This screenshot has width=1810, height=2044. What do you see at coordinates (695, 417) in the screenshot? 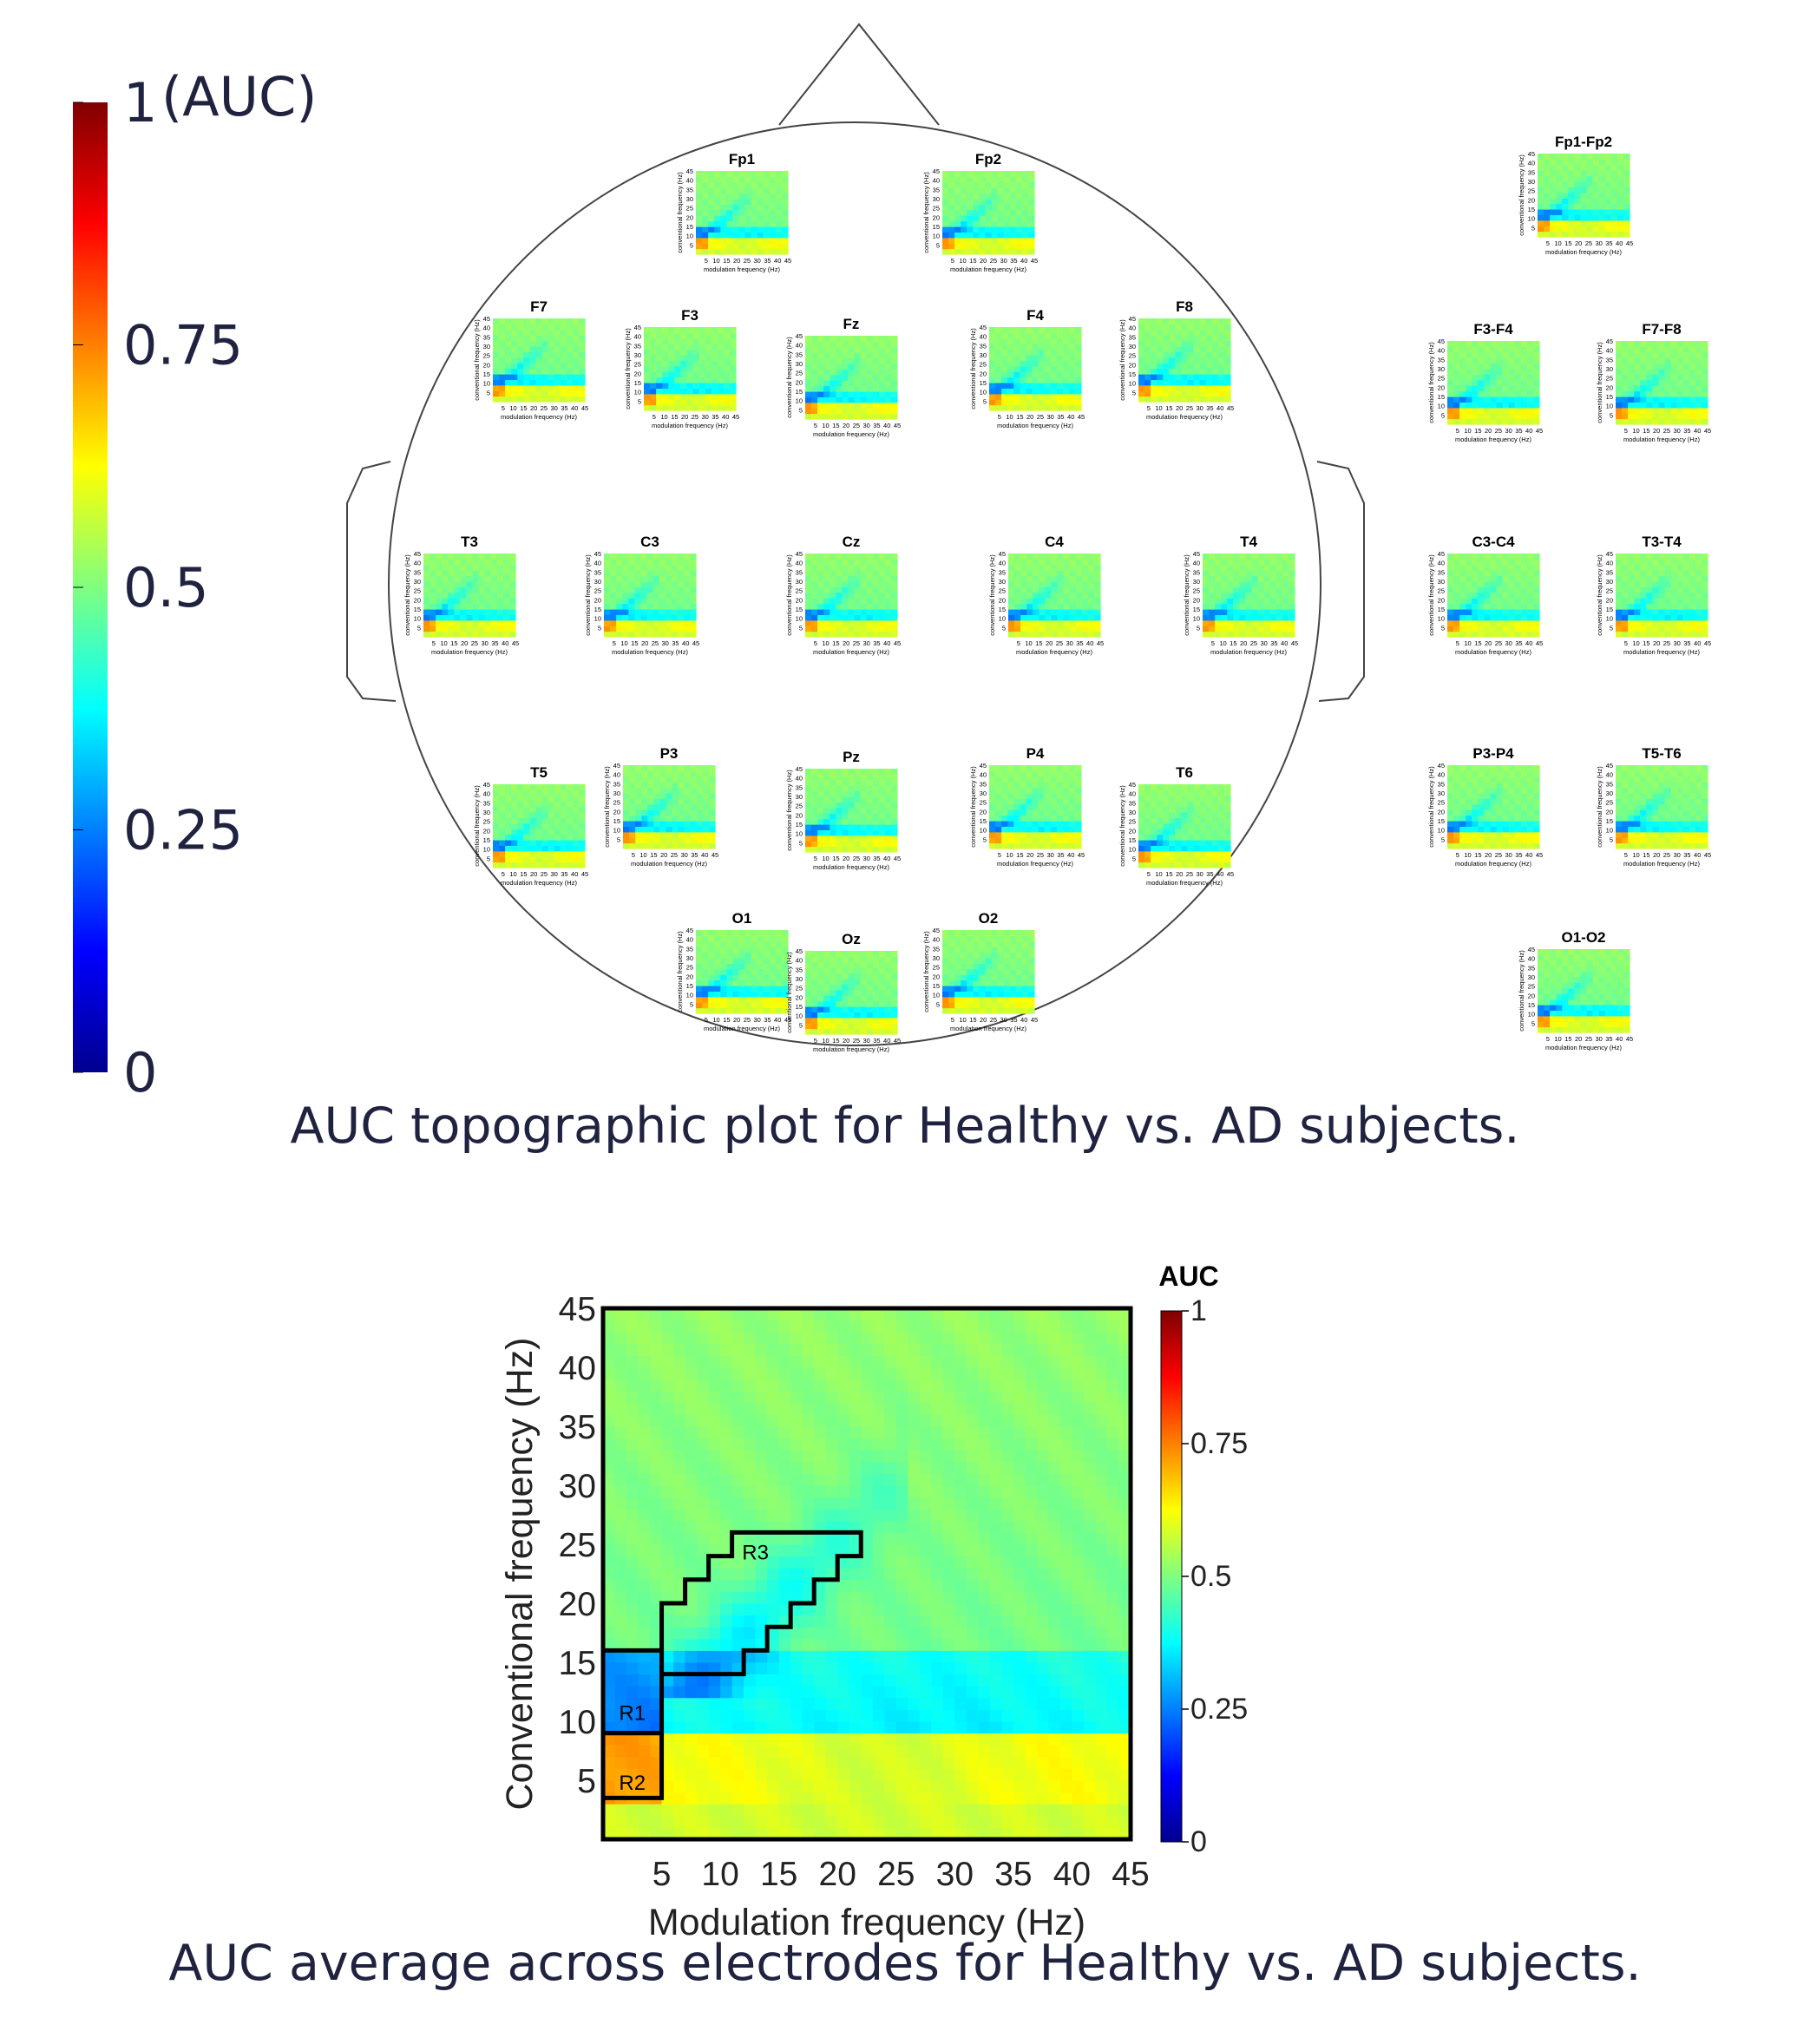
I see `electrode-x-tick: 25` at bounding box center [695, 417].